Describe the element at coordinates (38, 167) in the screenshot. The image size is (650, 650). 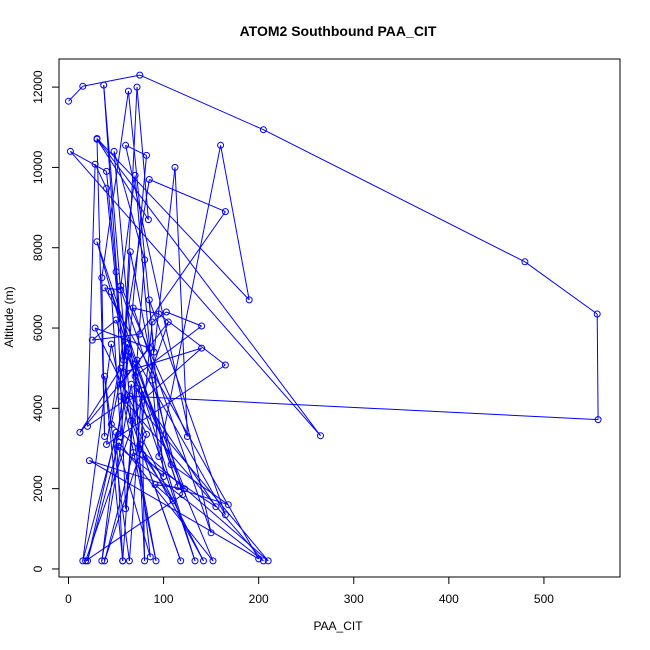
I see `y-tick-label: 10000` at that location.